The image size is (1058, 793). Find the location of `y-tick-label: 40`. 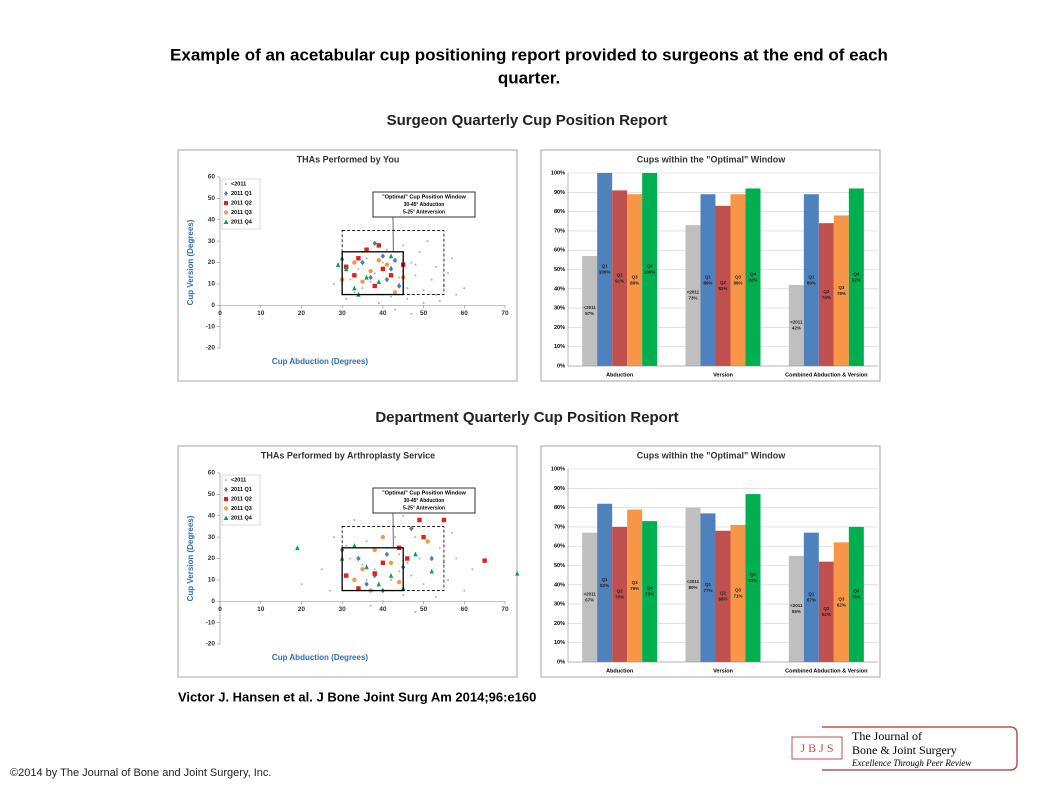

y-tick-label: 40 is located at coordinates (212, 219).